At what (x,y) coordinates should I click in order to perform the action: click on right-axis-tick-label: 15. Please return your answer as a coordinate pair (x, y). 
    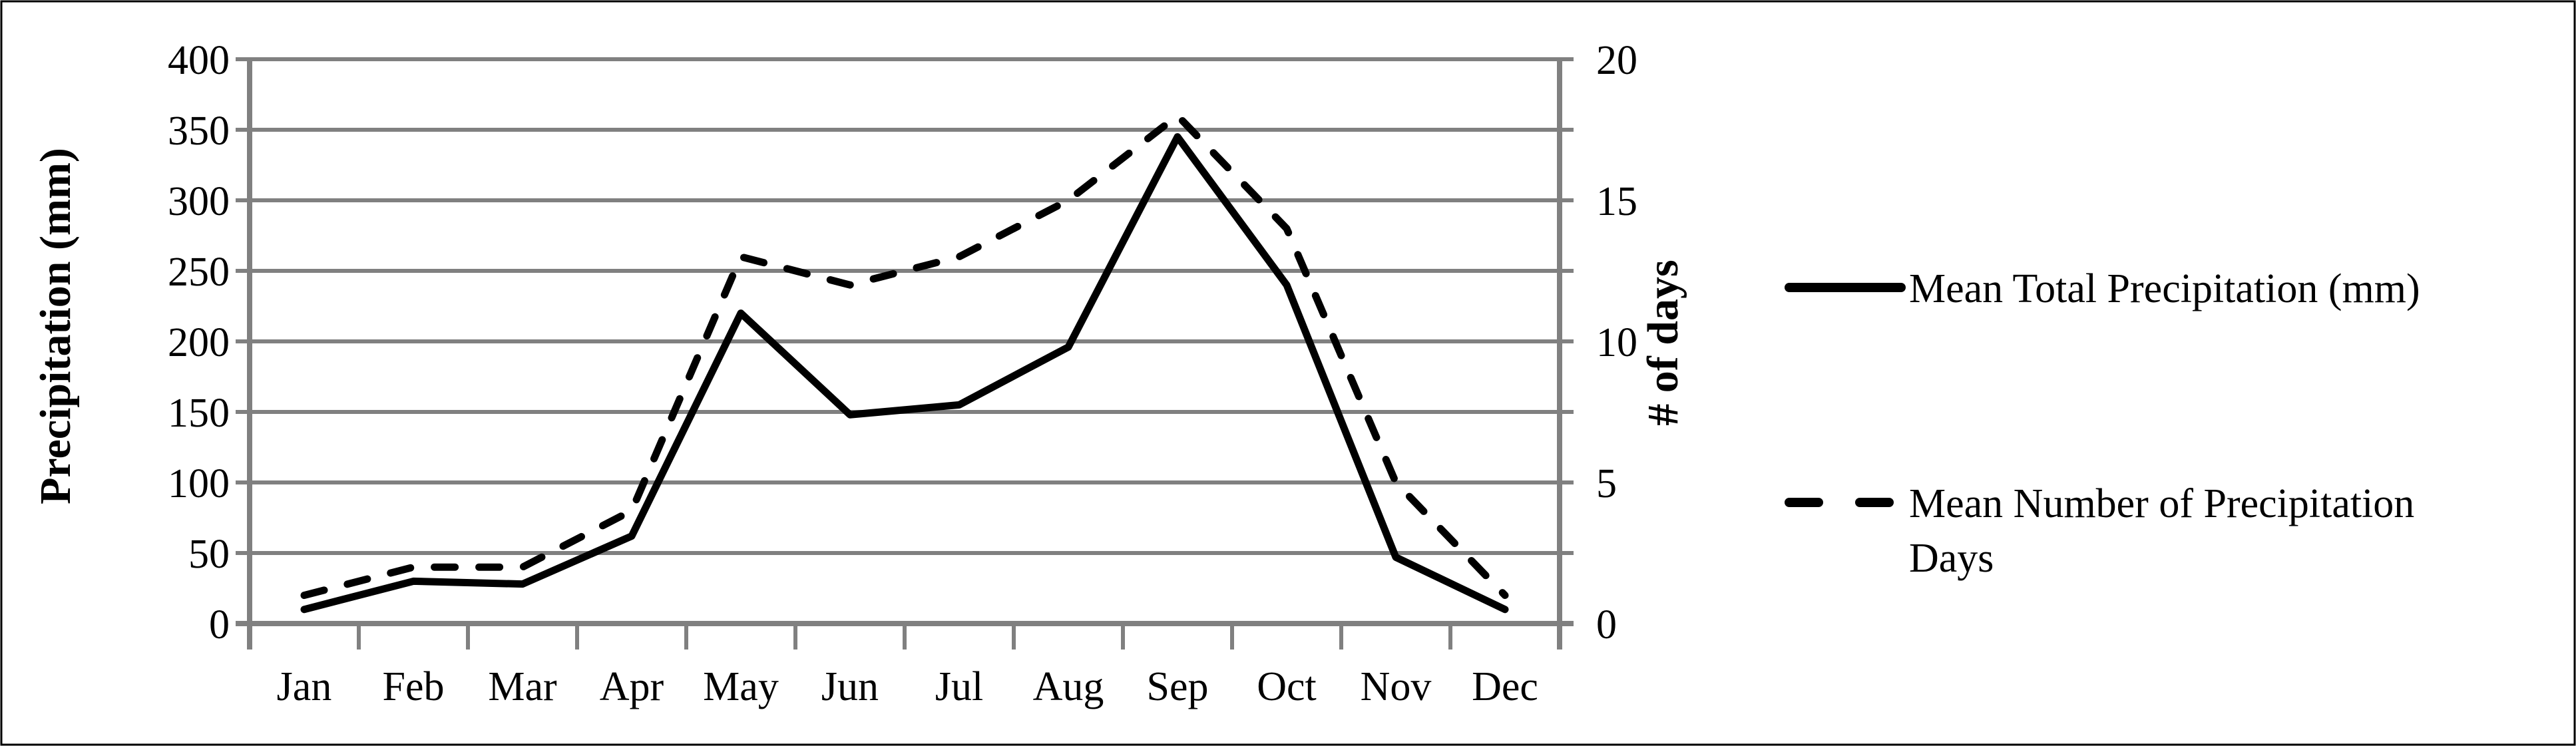
    Looking at the image, I should click on (1616, 201).